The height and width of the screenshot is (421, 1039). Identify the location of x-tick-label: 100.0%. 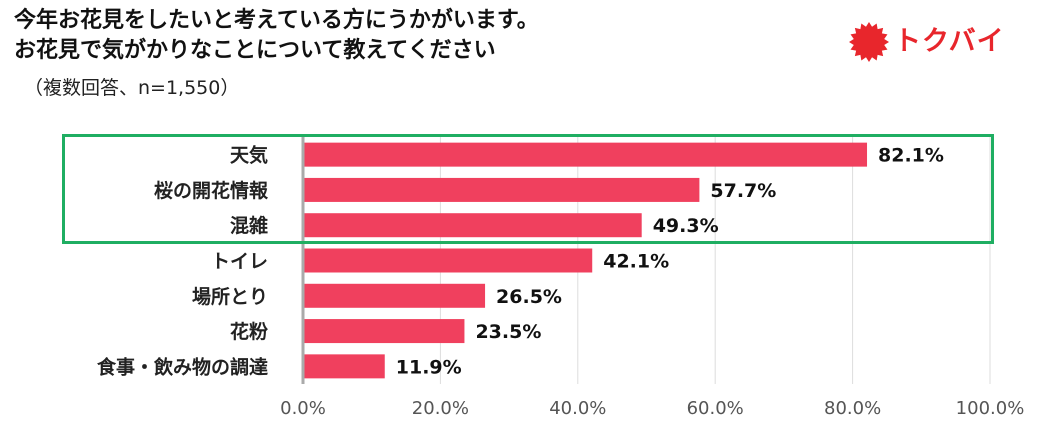
(990, 408).